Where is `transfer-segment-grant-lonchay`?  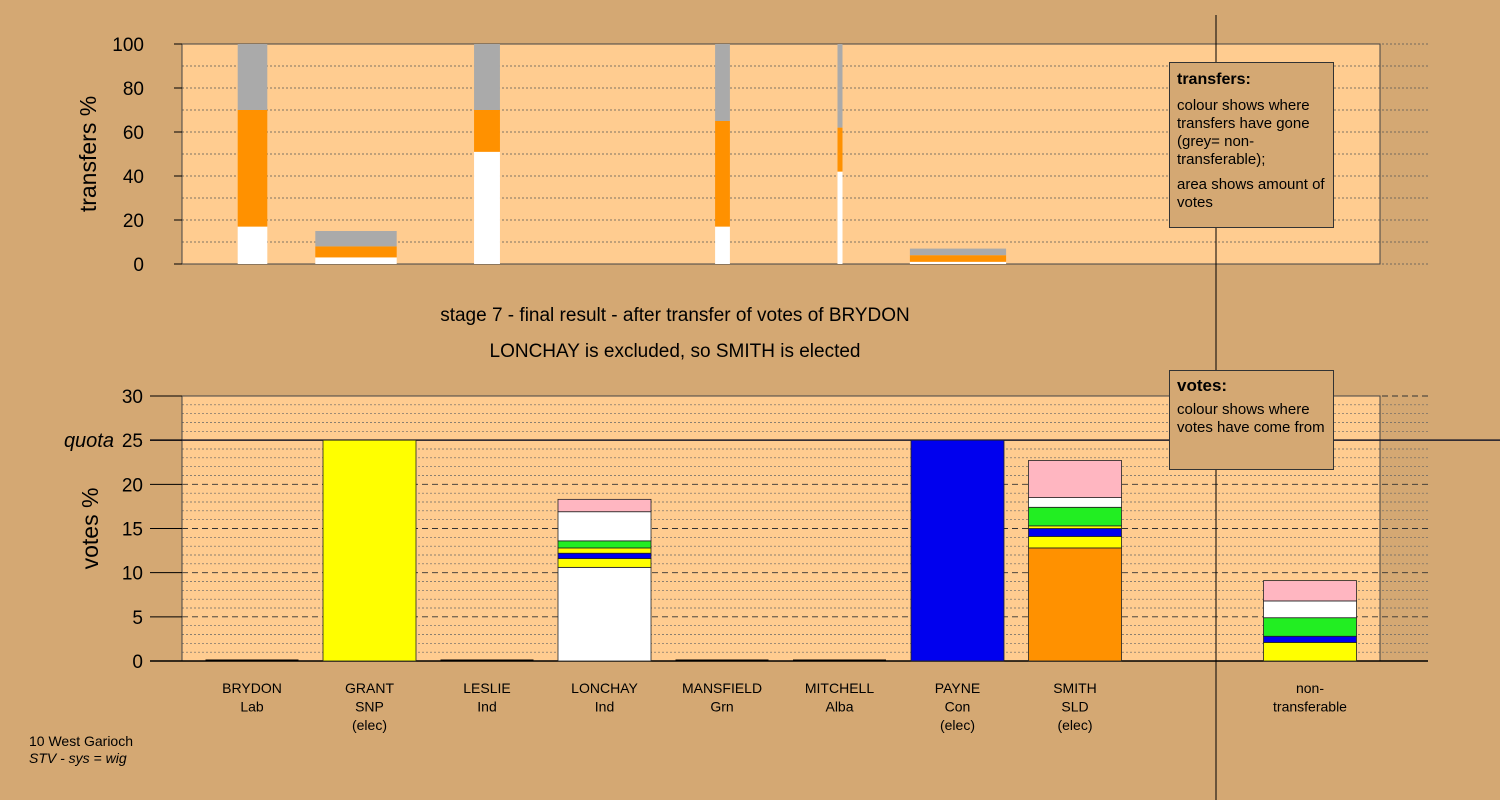
transfer-segment-grant-lonchay is located at coordinates (356, 260).